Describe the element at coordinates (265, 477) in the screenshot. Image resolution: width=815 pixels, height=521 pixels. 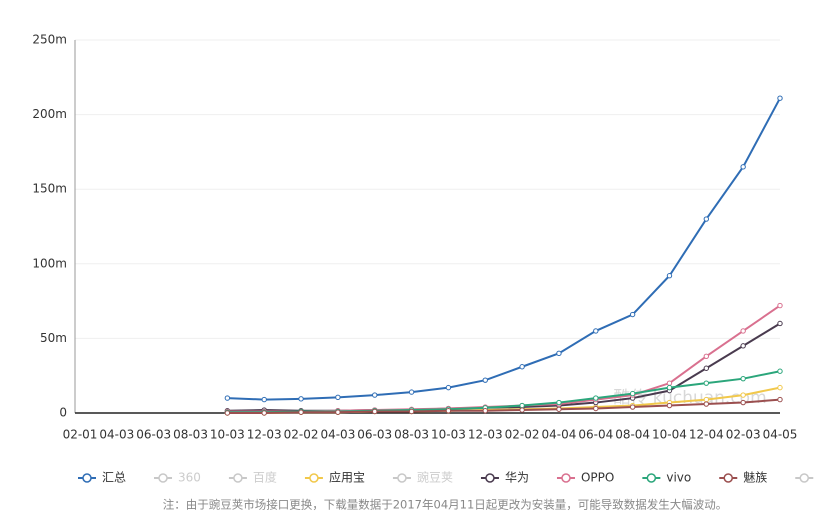
I see `legend-label: 百度` at that location.